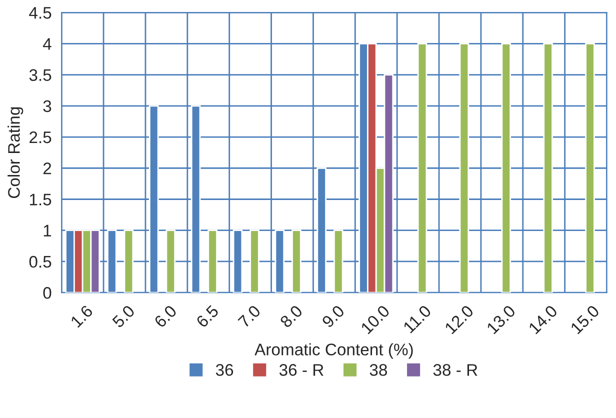 The height and width of the screenshot is (418, 616). What do you see at coordinates (40, 13) in the screenshot?
I see `y-tick-label: 4.5` at bounding box center [40, 13].